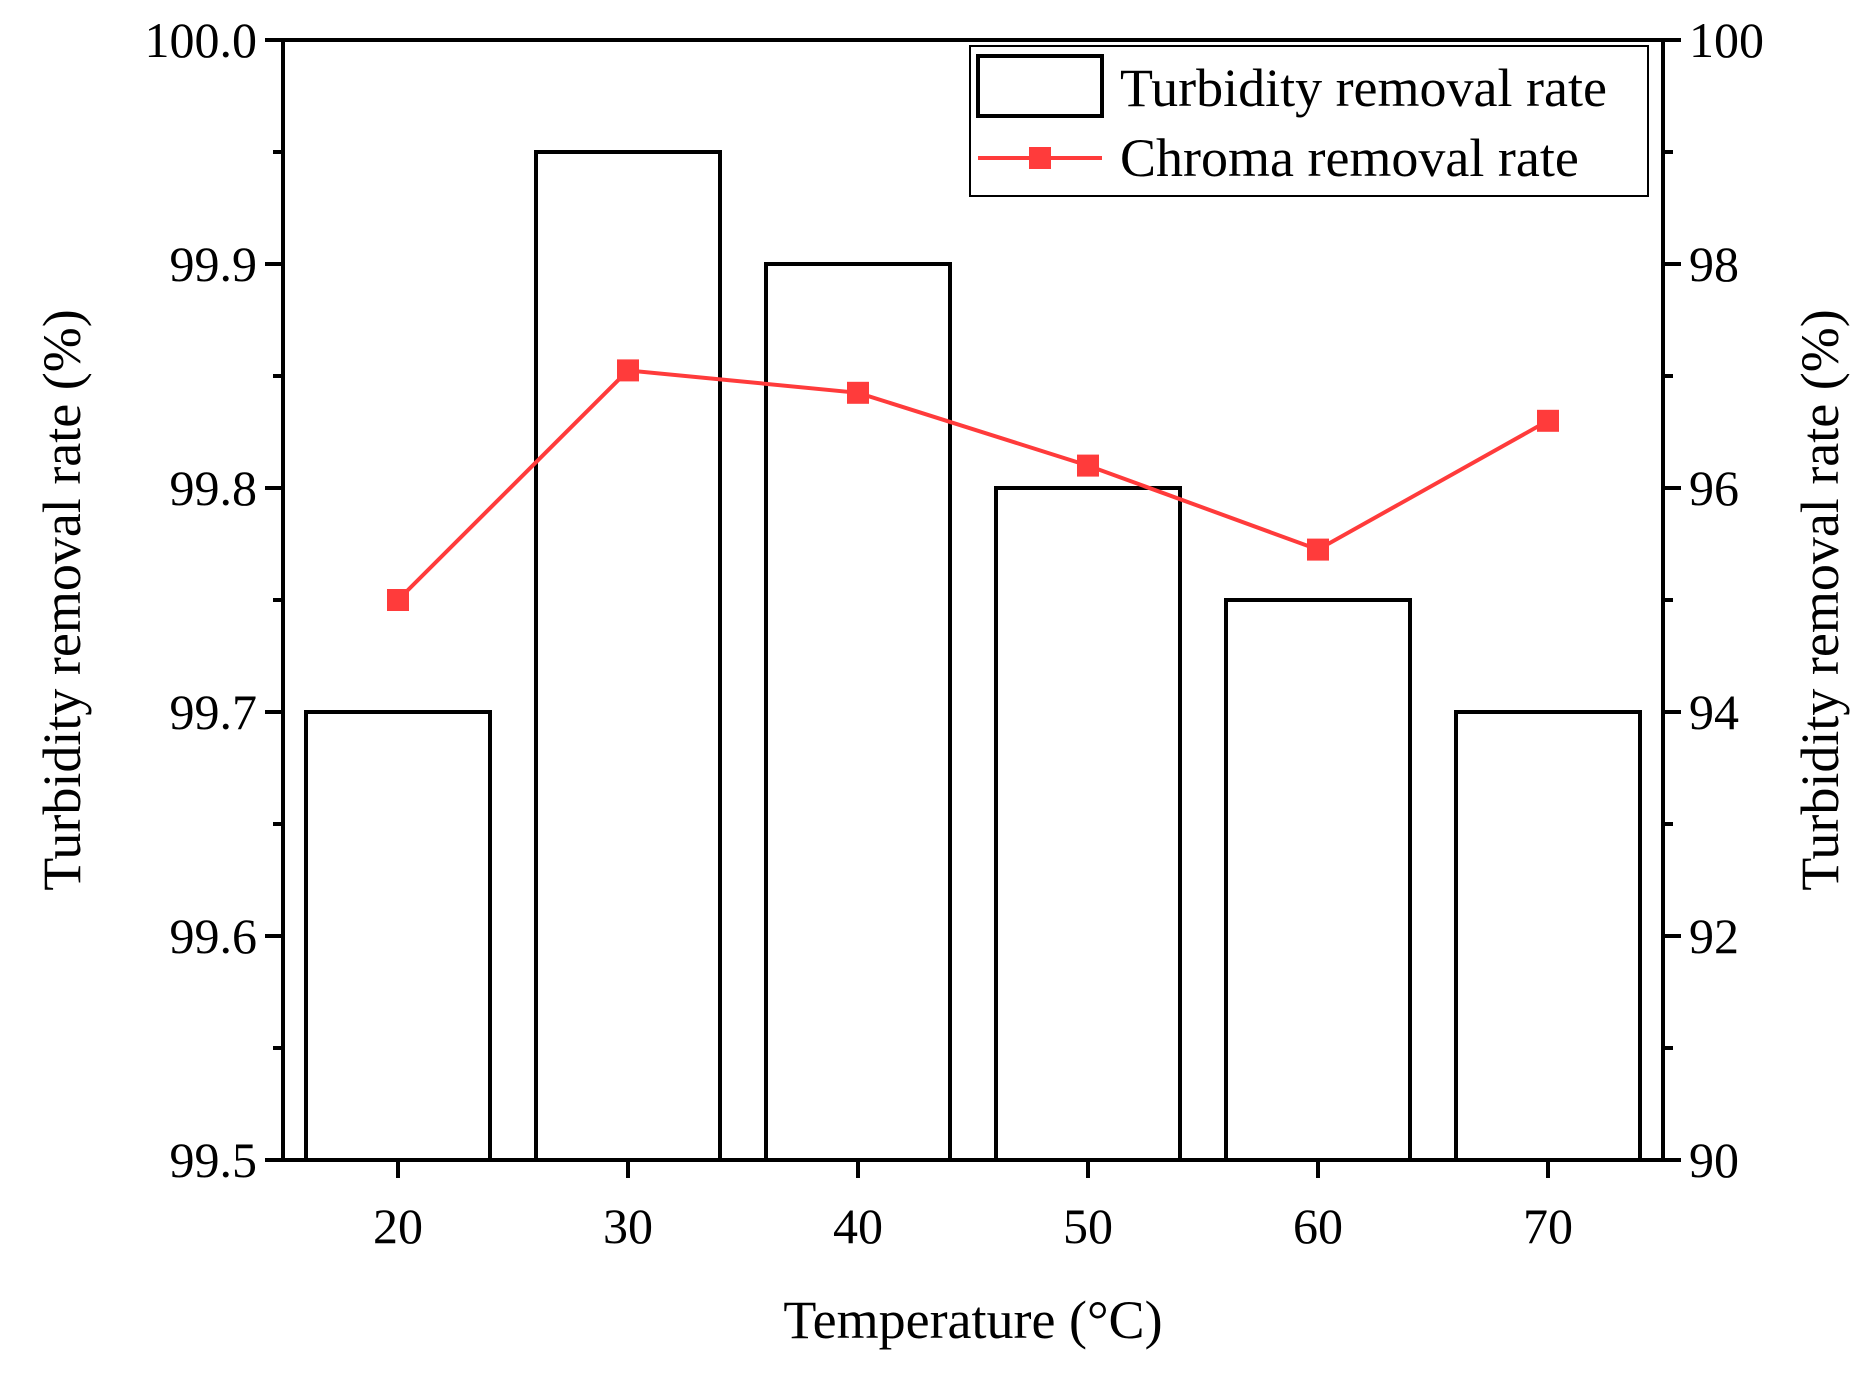 The image size is (1871, 1375). I want to click on legend-swatch-chroma-marker, so click(1040, 158).